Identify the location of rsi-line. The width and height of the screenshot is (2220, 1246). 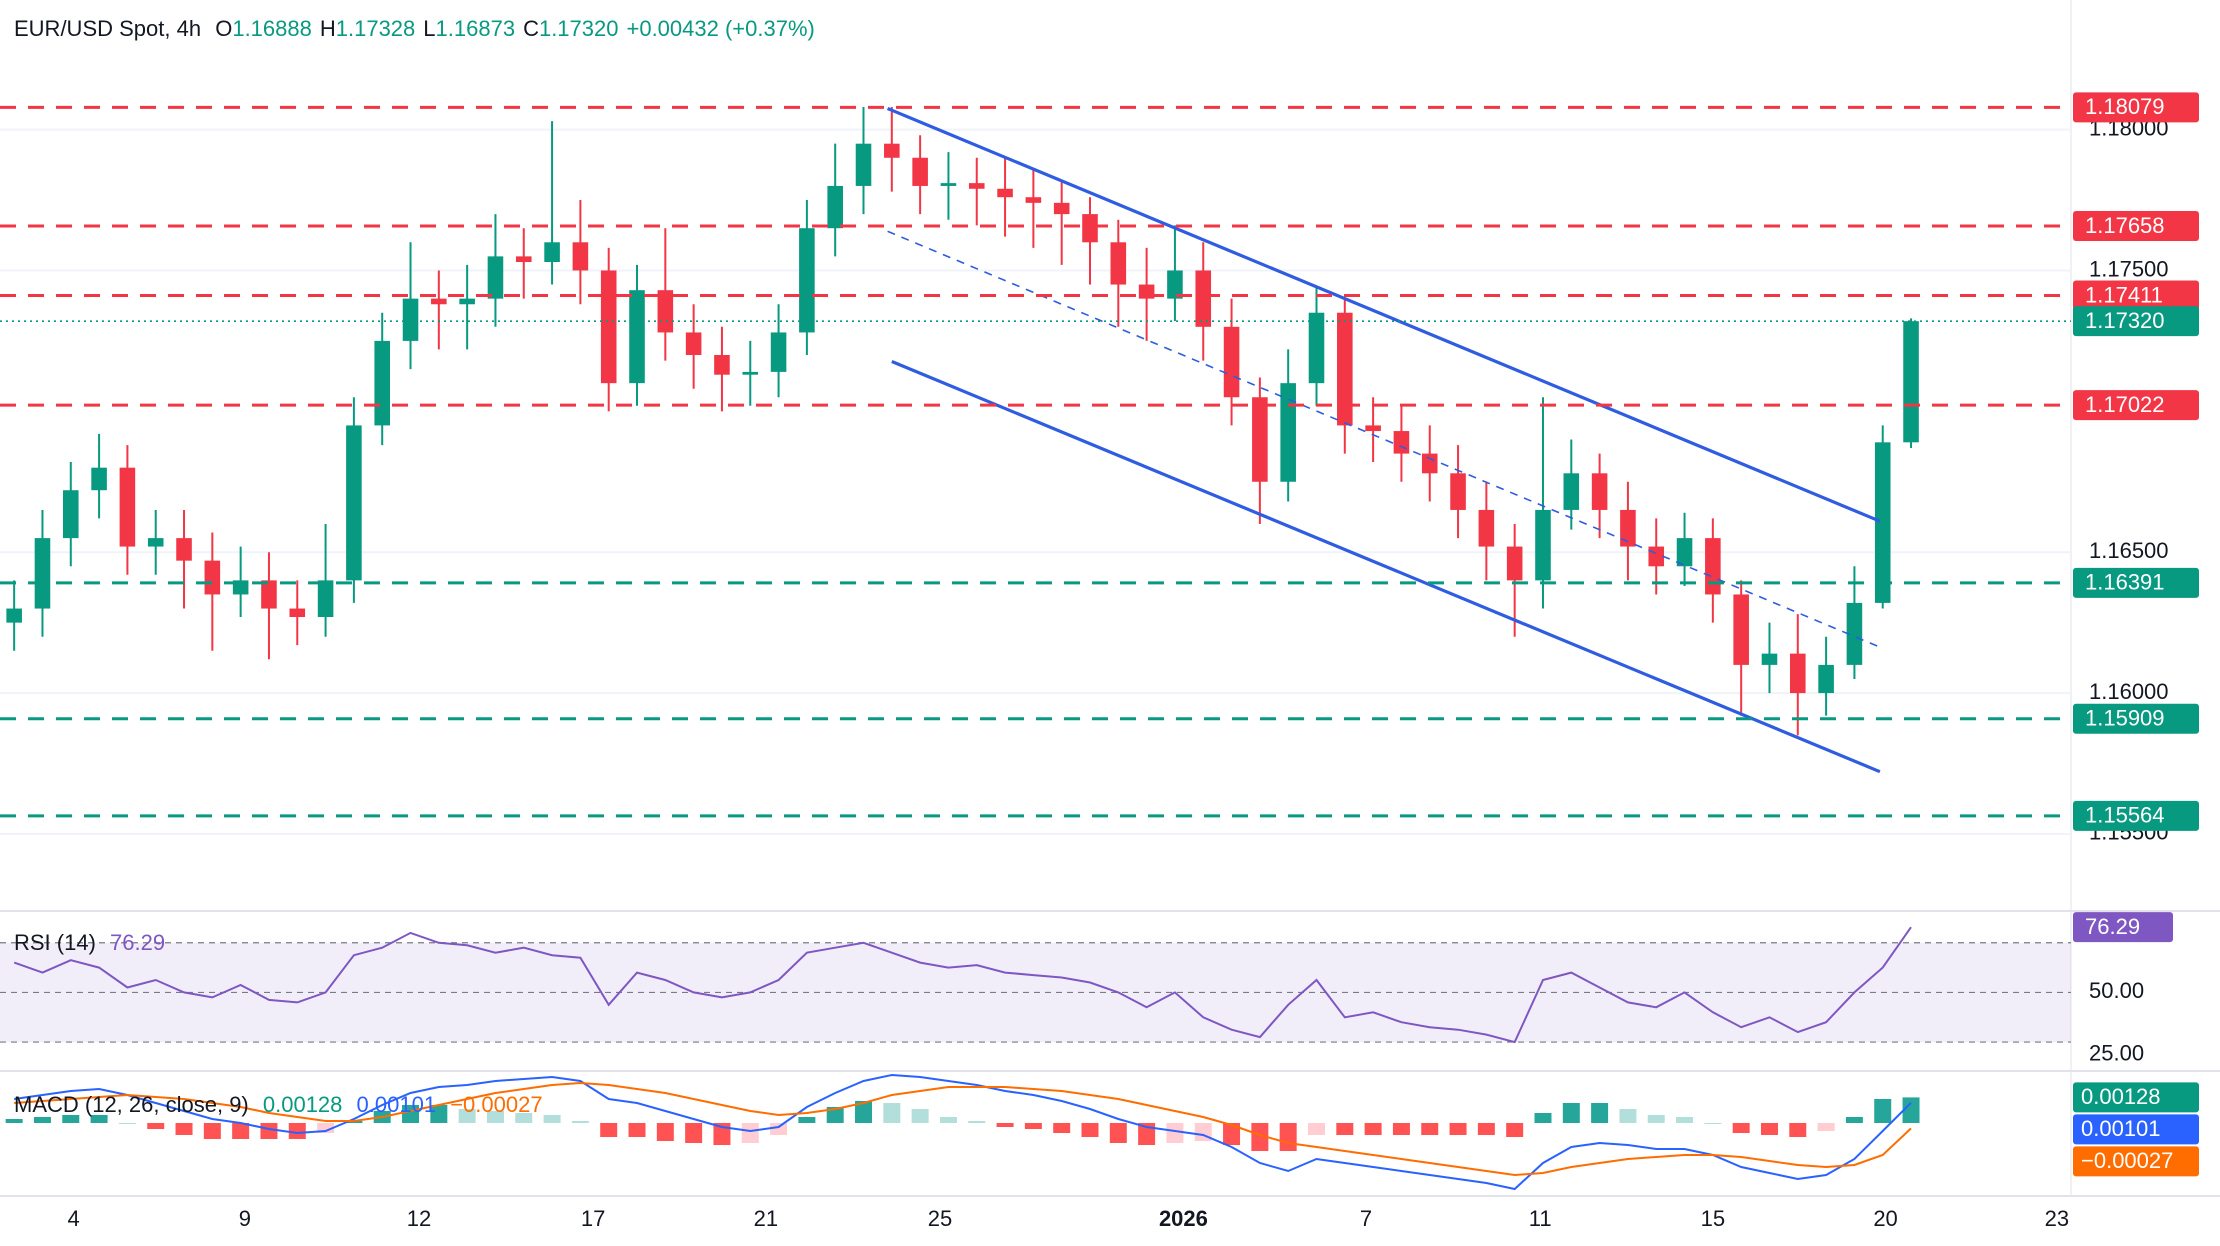
(962, 985).